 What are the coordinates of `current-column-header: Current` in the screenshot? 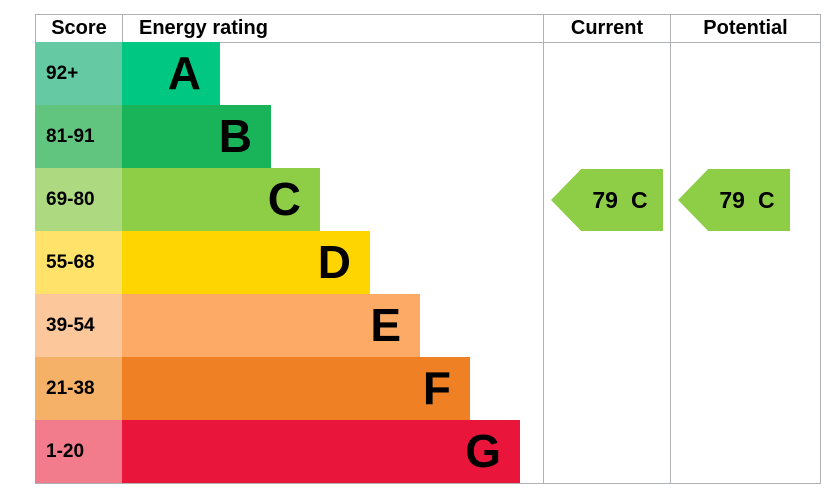 It's located at (607, 27).